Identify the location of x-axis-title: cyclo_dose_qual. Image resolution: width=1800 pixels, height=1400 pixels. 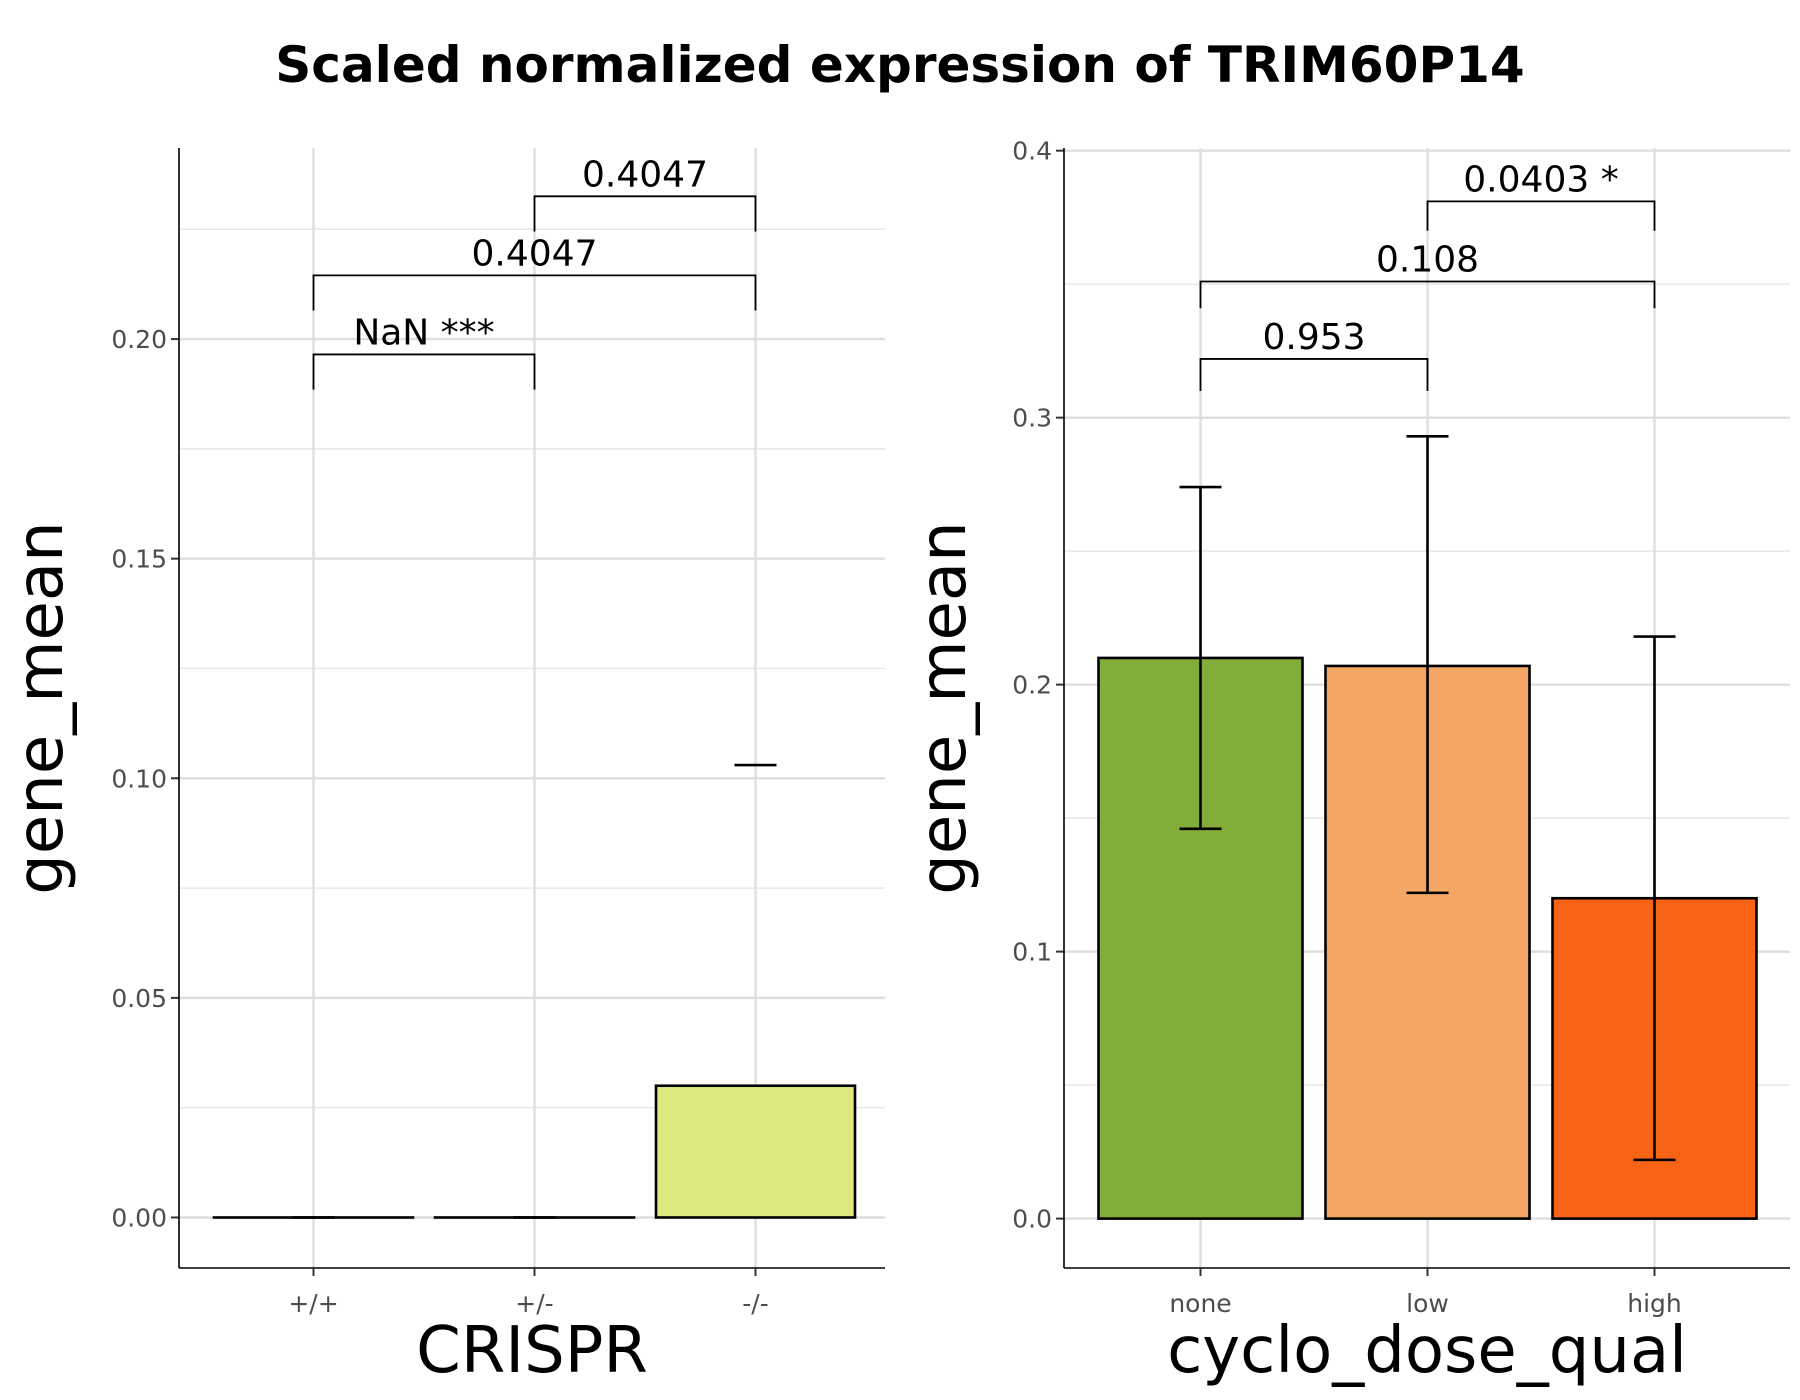
(1427, 1351).